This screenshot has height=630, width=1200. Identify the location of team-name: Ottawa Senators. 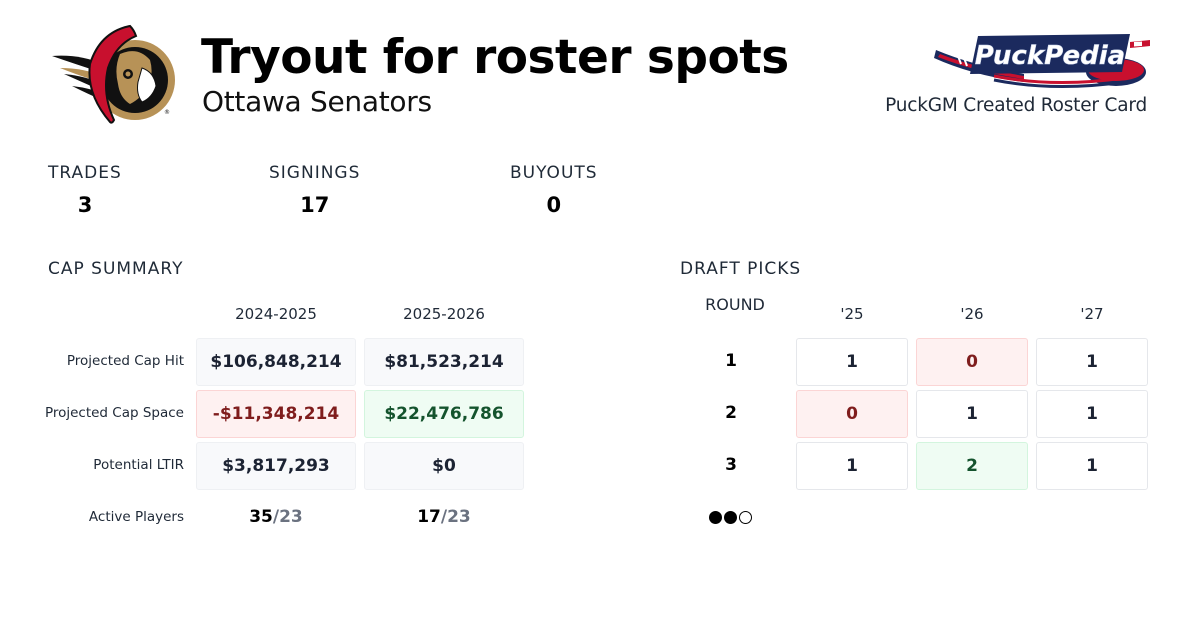
(317, 101).